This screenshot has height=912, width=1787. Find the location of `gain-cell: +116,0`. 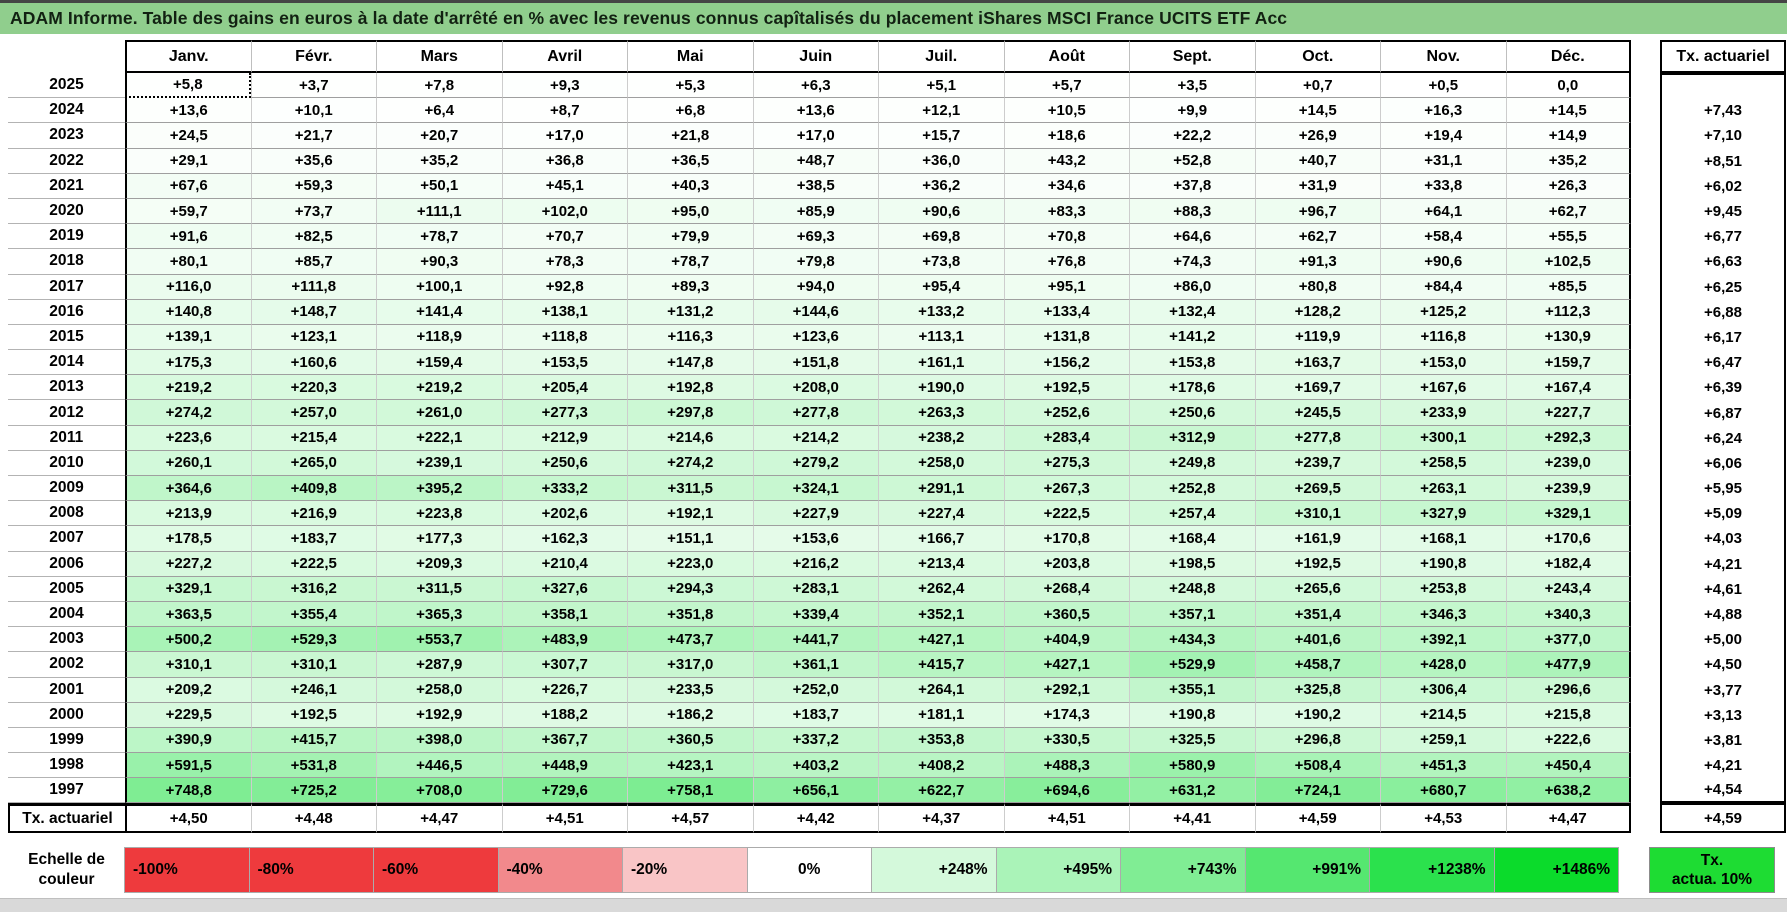

gain-cell: +116,0 is located at coordinates (188, 287).